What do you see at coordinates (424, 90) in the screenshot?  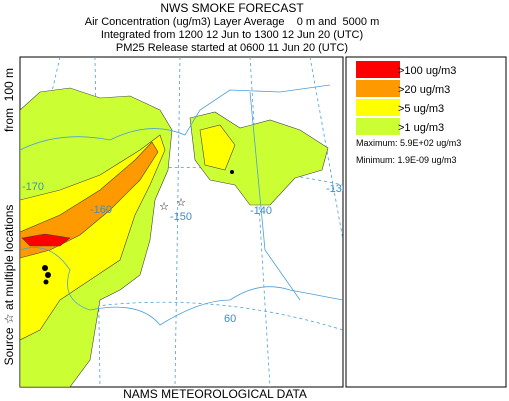 I see `legend-label: >20 ug/m3` at bounding box center [424, 90].